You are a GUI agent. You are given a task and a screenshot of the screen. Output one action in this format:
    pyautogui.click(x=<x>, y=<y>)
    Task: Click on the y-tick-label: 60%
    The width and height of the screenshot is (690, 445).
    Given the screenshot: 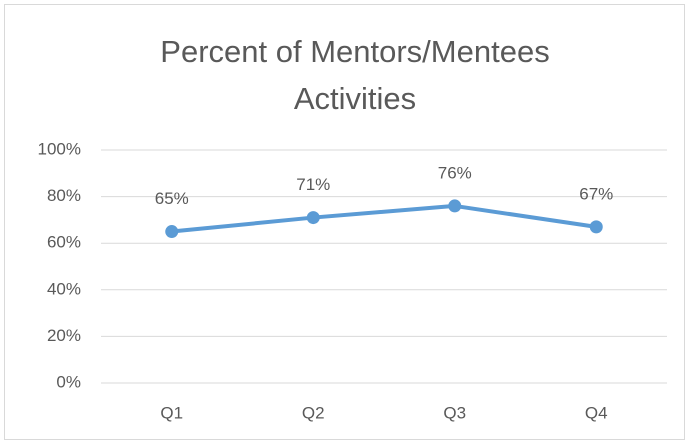 What is the action you would take?
    pyautogui.click(x=64, y=242)
    